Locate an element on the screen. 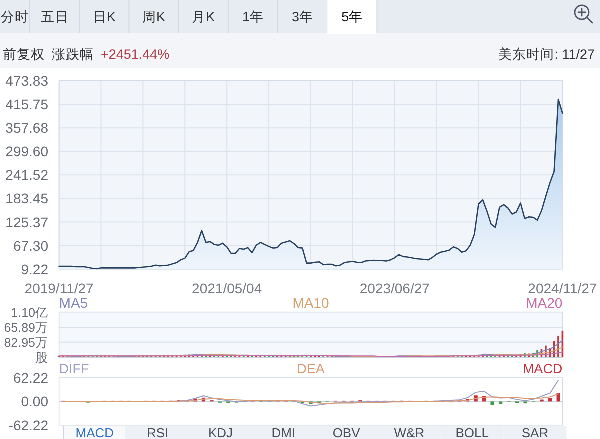 The image size is (600, 439). text: 五日 is located at coordinates (54, 17).